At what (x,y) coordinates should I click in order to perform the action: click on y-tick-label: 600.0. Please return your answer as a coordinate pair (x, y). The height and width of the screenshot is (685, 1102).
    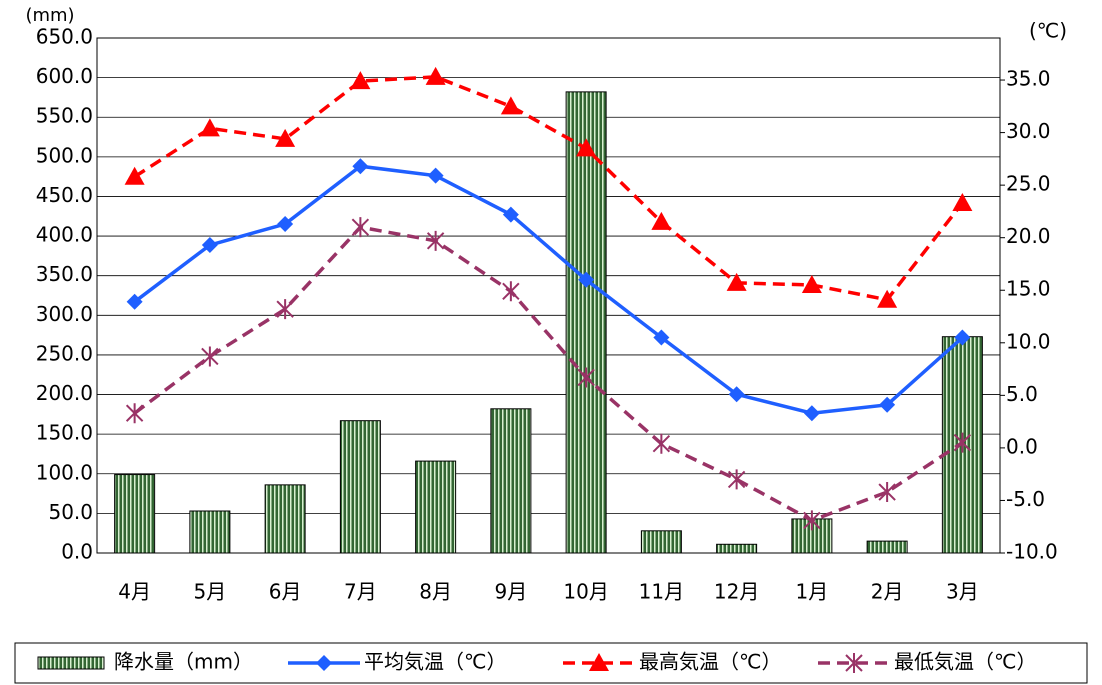
    Looking at the image, I should click on (64, 76).